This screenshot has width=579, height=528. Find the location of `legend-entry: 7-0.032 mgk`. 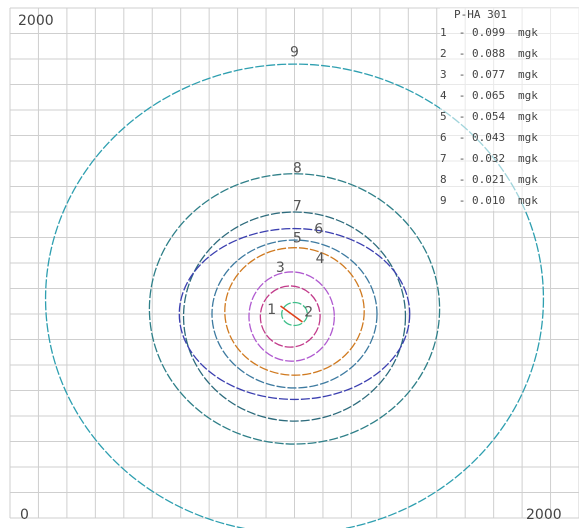

legend-entry: 7-0.032 mgk is located at coordinates (509, 158).